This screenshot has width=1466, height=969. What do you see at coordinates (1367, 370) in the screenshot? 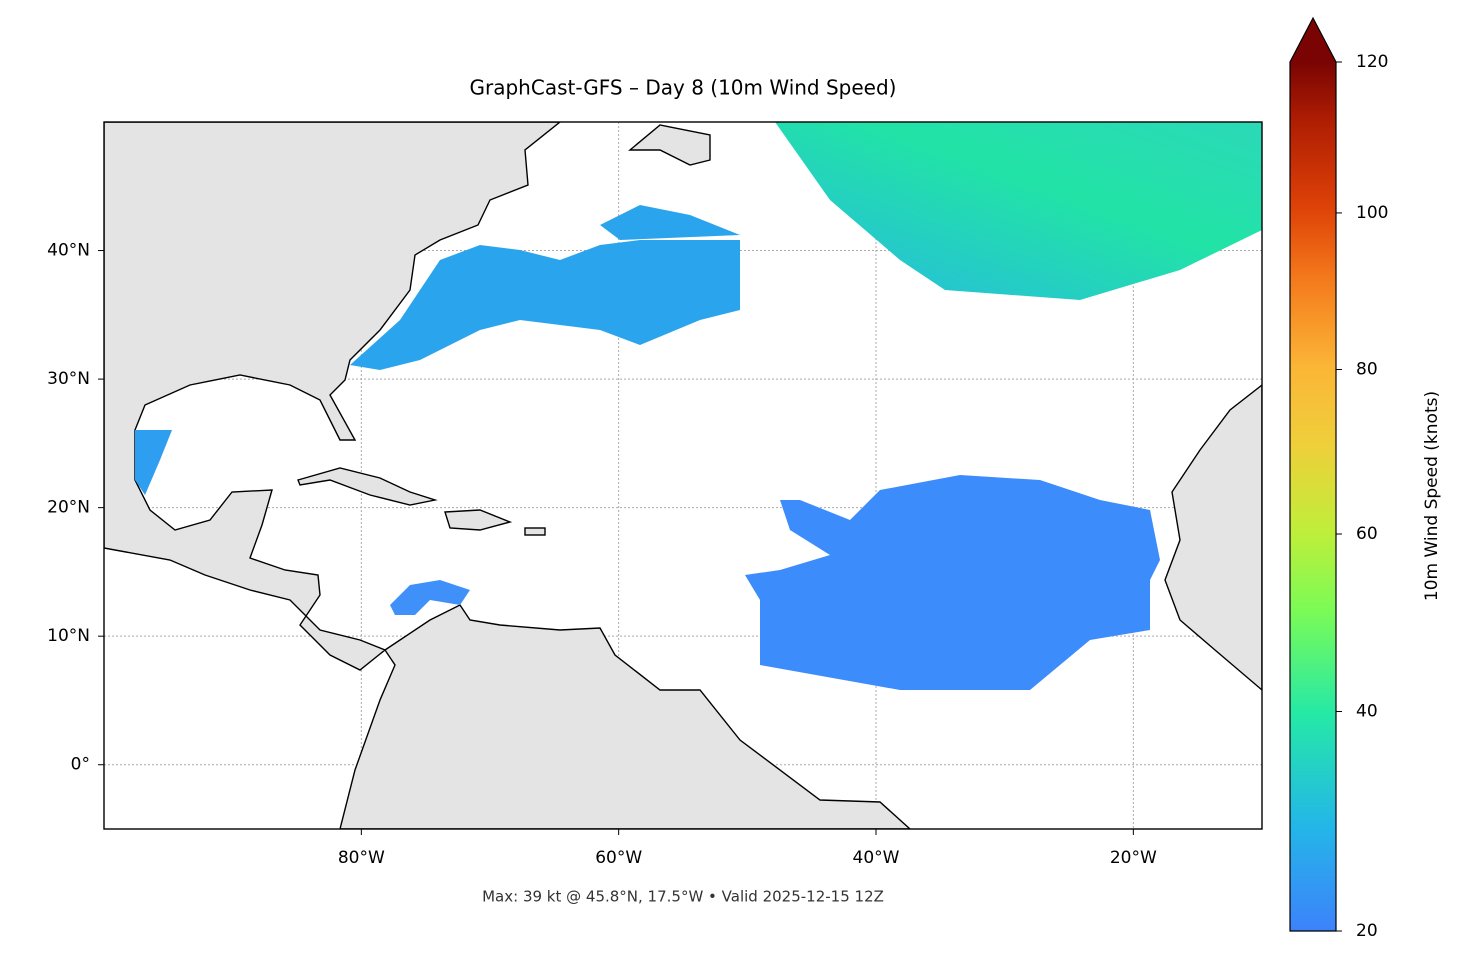
I see `colorbar-tick-label: 80` at bounding box center [1367, 370].